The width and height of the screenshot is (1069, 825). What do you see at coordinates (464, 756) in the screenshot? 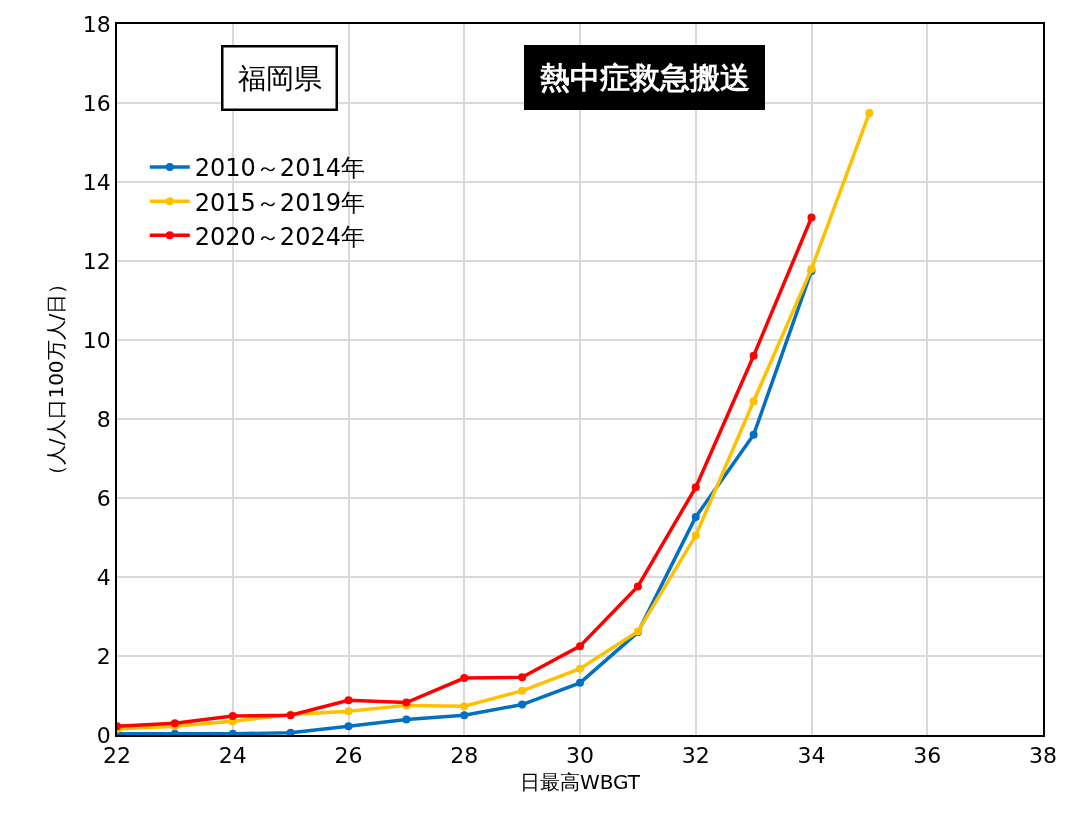
I see `x-tick-label: 28` at bounding box center [464, 756].